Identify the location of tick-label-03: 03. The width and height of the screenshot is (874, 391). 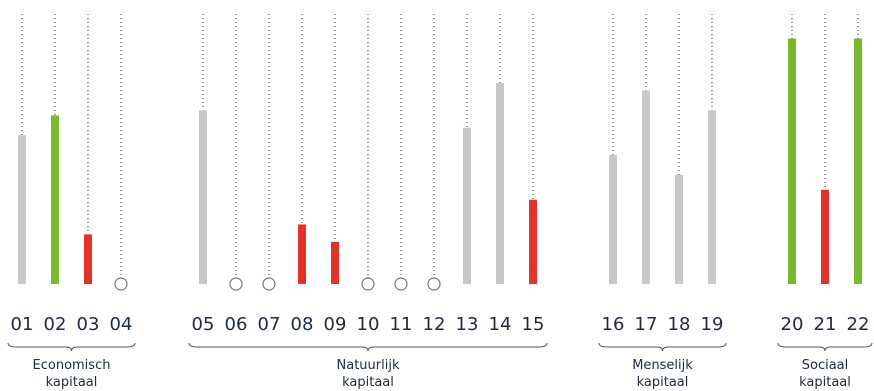
(88, 324).